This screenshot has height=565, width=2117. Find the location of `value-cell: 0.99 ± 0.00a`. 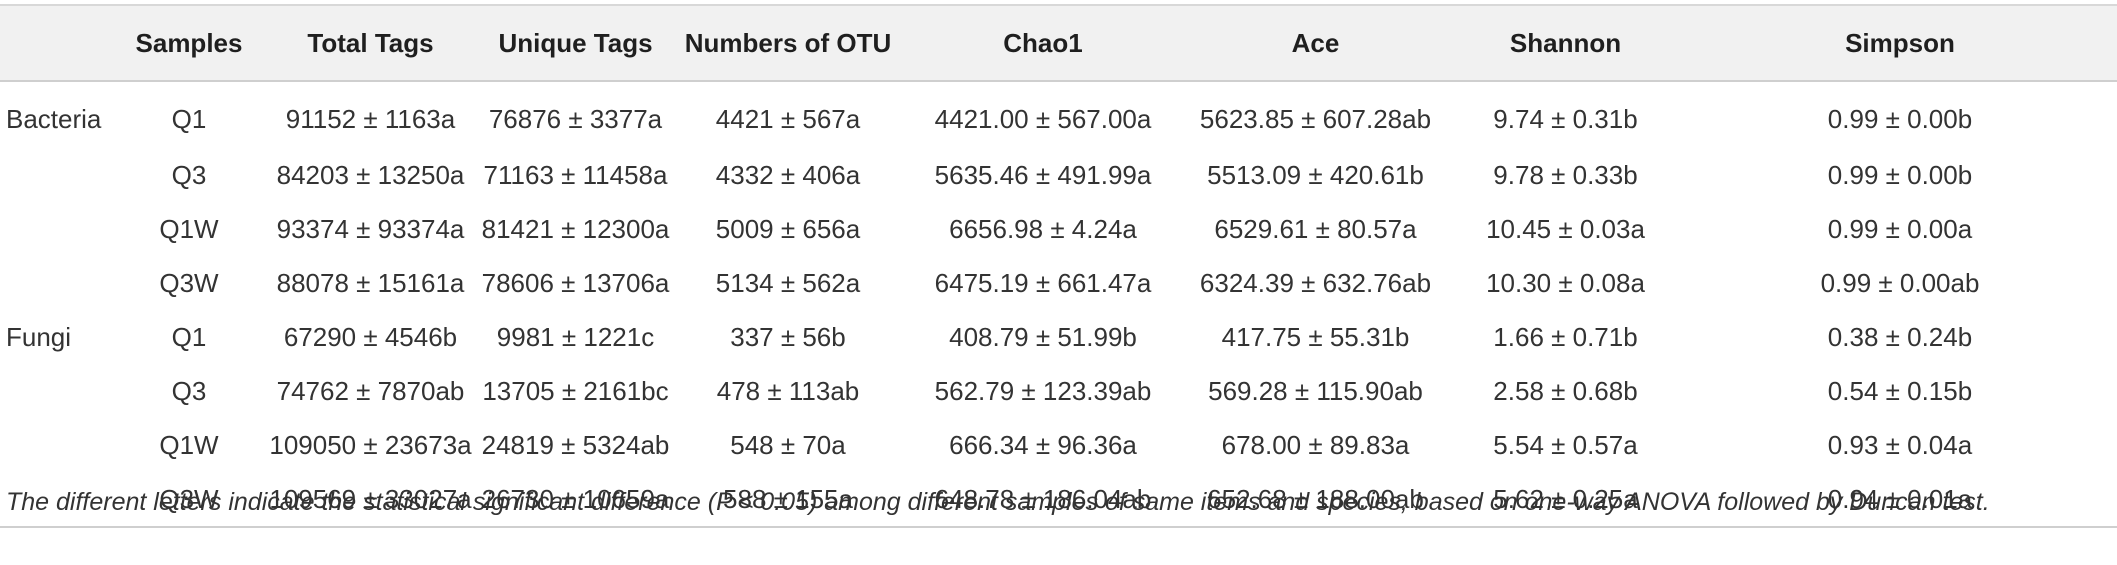

value-cell: 0.99 ± 0.00a is located at coordinates (1900, 228).